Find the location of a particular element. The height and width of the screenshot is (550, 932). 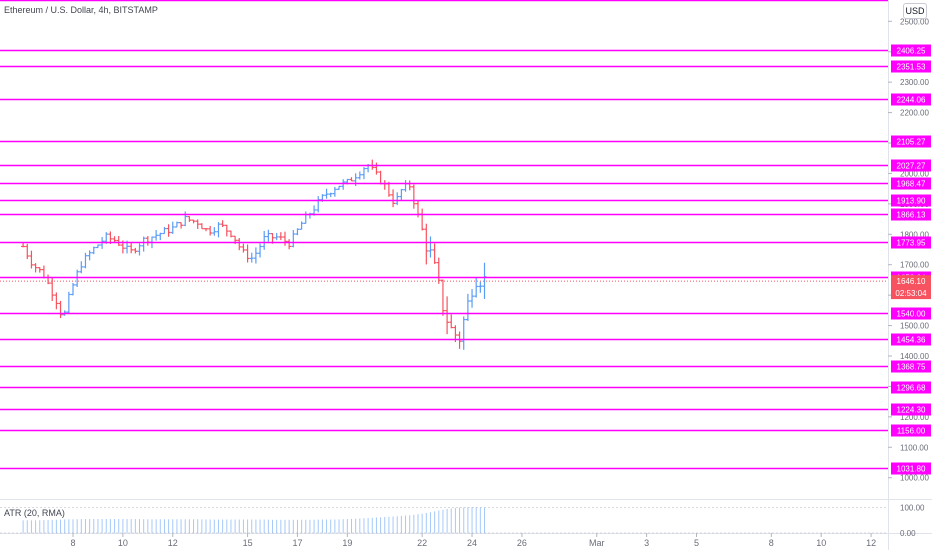

level-label: 2027.27 is located at coordinates (911, 166).